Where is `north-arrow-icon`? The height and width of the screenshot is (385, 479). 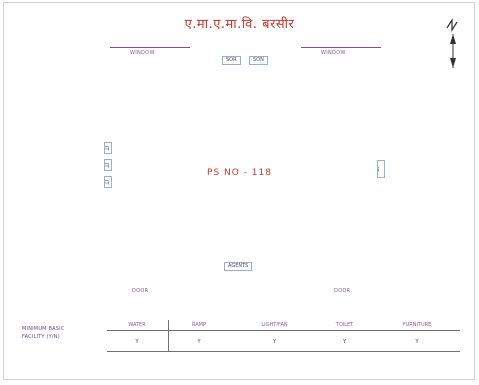 north-arrow-icon is located at coordinates (452, 43).